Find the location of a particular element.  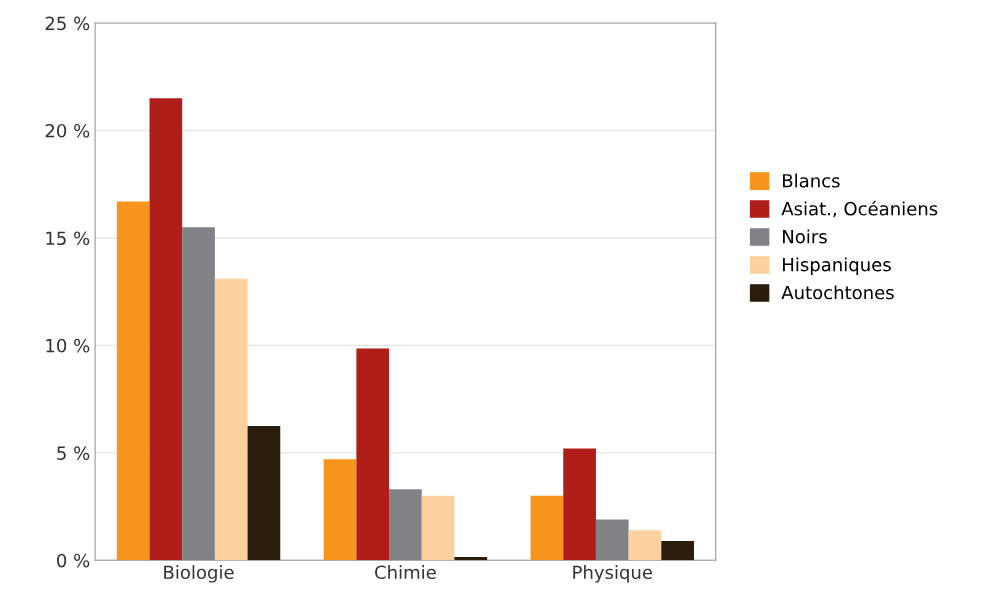

legend-label: Asiat., Océaniens is located at coordinates (859, 209).